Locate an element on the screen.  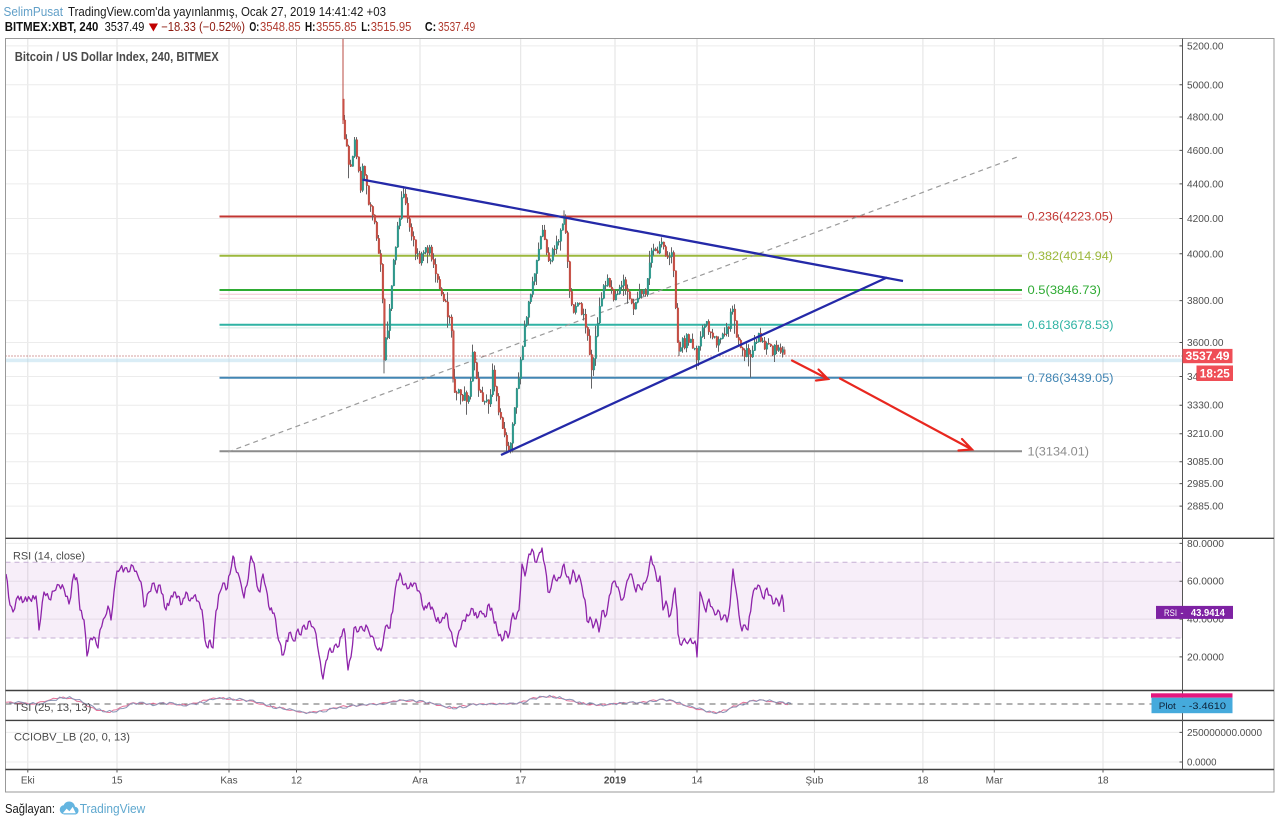
svg-text: 2019 is located at coordinates (615, 781).